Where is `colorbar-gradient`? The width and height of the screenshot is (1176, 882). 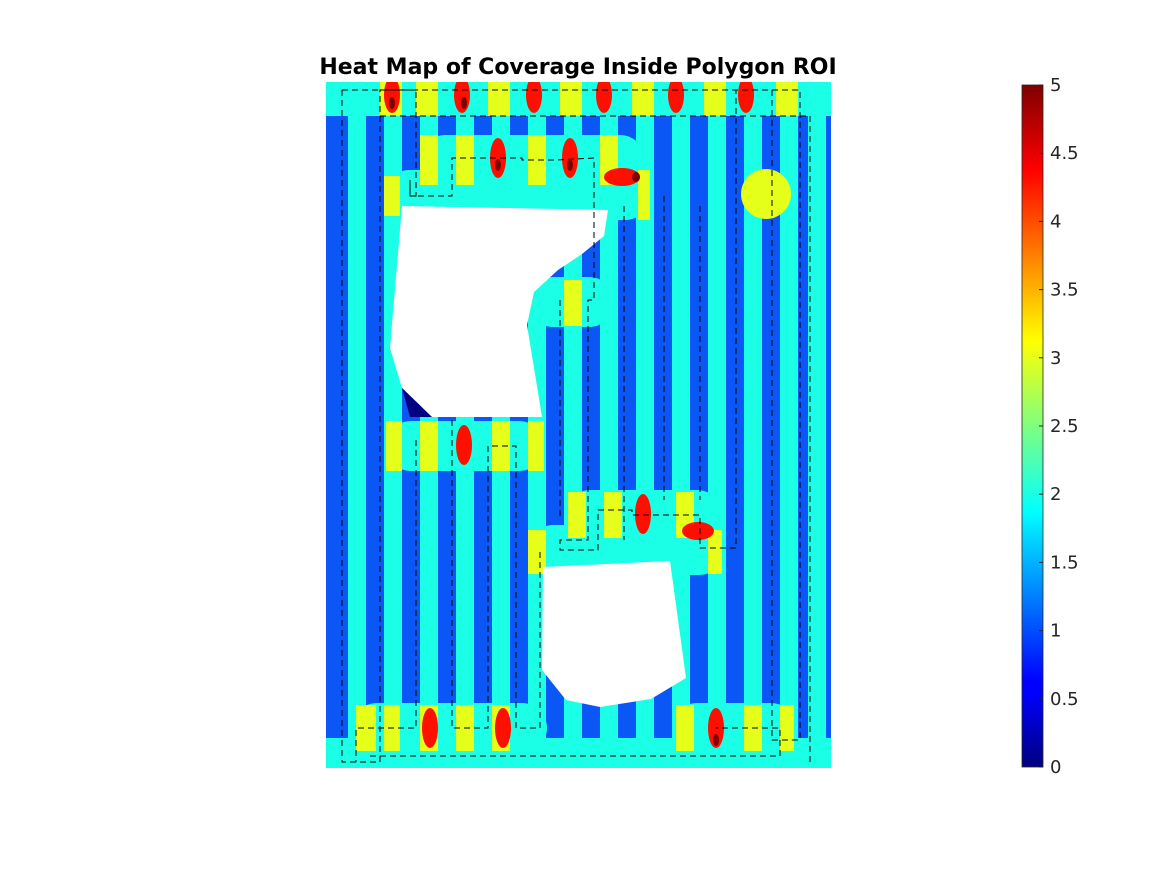
colorbar-gradient is located at coordinates (1032, 426).